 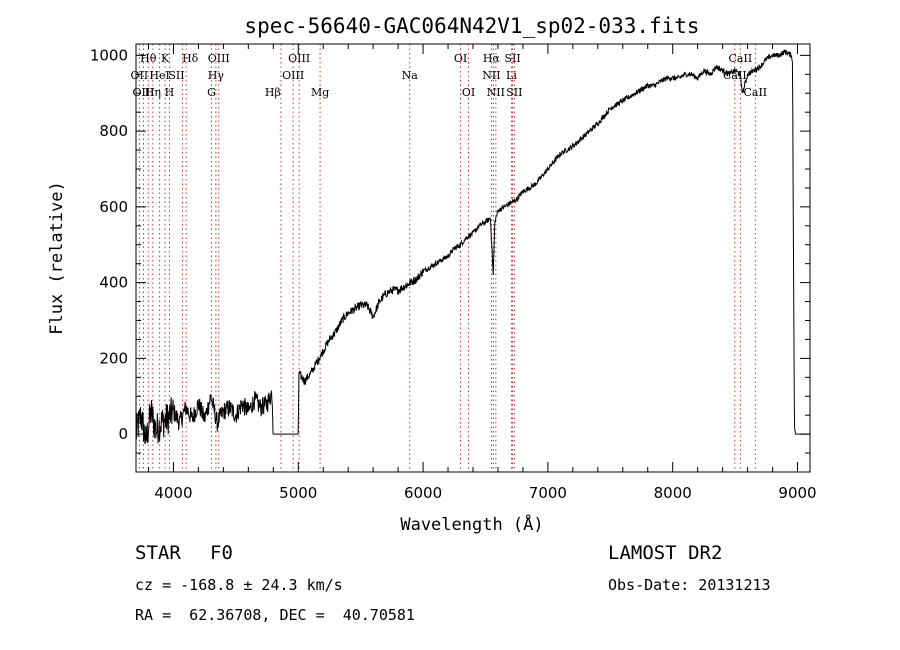 I want to click on line-label-22: Hβ, so click(x=273, y=92).